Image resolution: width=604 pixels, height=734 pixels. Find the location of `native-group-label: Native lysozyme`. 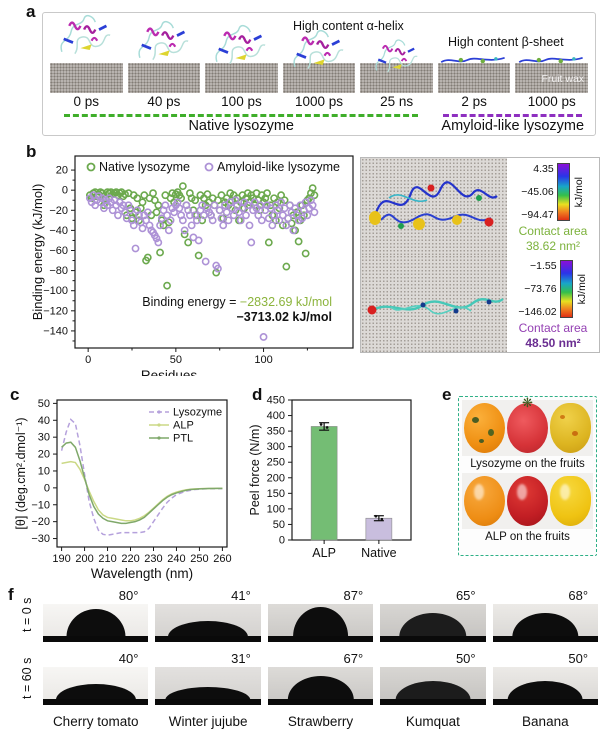

native-group-label: Native lysozyme is located at coordinates (241, 126).